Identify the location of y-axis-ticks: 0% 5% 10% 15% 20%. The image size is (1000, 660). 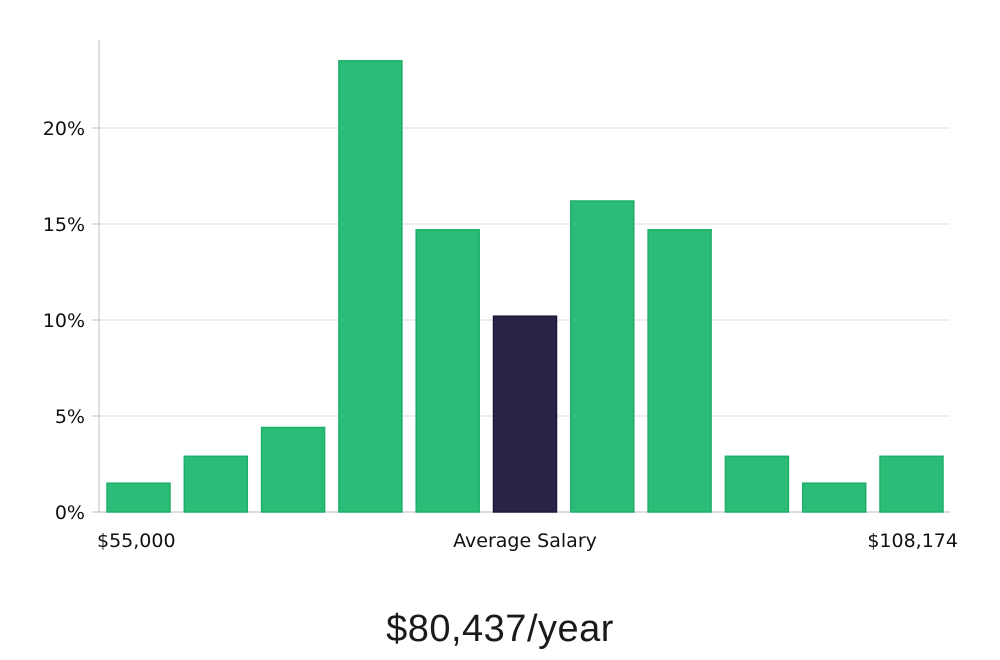
(71, 321).